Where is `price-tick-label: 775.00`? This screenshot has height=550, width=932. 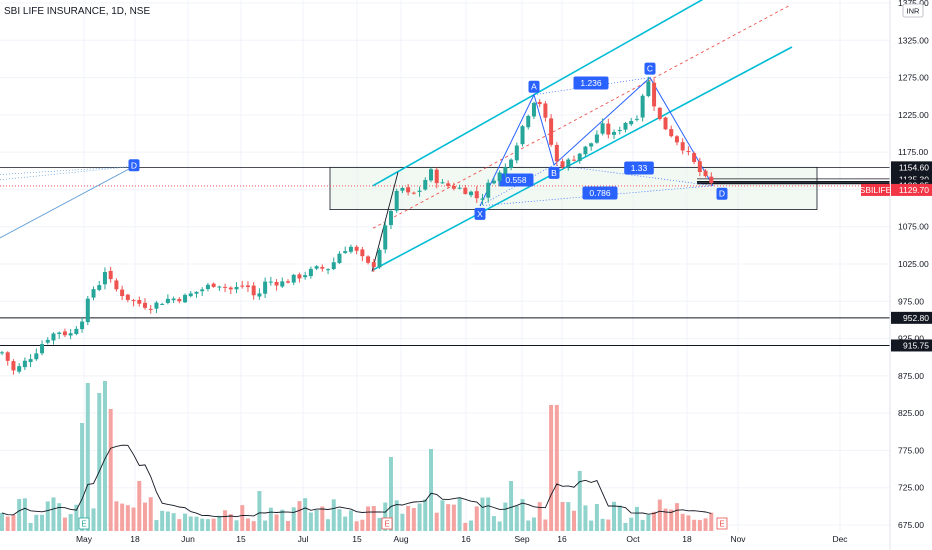
price-tick-label: 775.00 is located at coordinates (911, 450).